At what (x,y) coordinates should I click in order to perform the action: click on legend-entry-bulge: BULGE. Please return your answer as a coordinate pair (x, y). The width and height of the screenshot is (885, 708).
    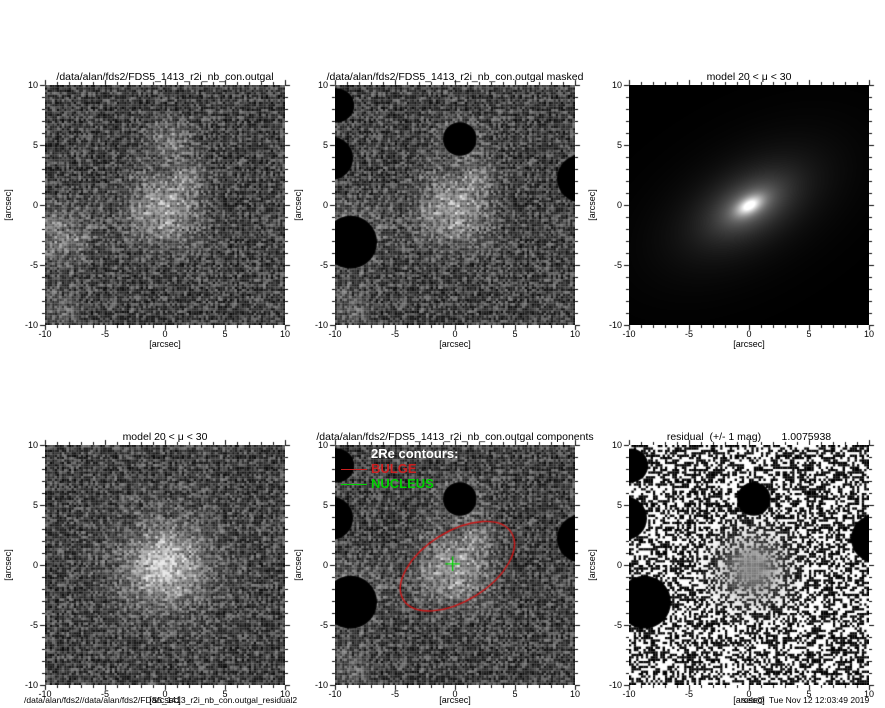
    Looking at the image, I should click on (379, 468).